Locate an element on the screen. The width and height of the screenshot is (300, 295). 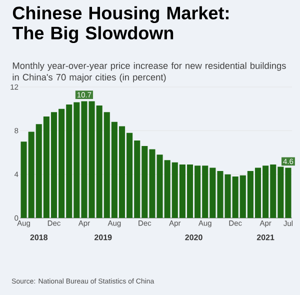
text: 2018 is located at coordinates (39, 237).